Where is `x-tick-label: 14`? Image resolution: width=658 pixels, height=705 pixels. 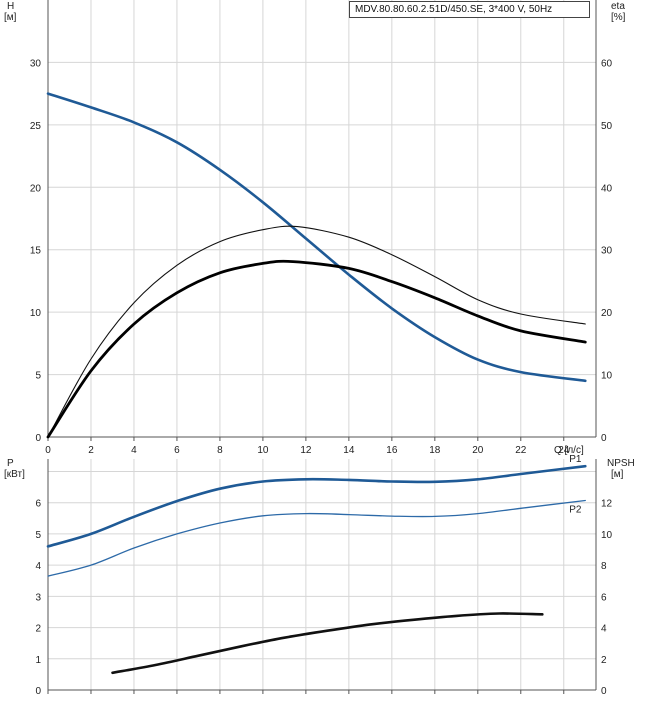 x-tick-label: 14 is located at coordinates (349, 450).